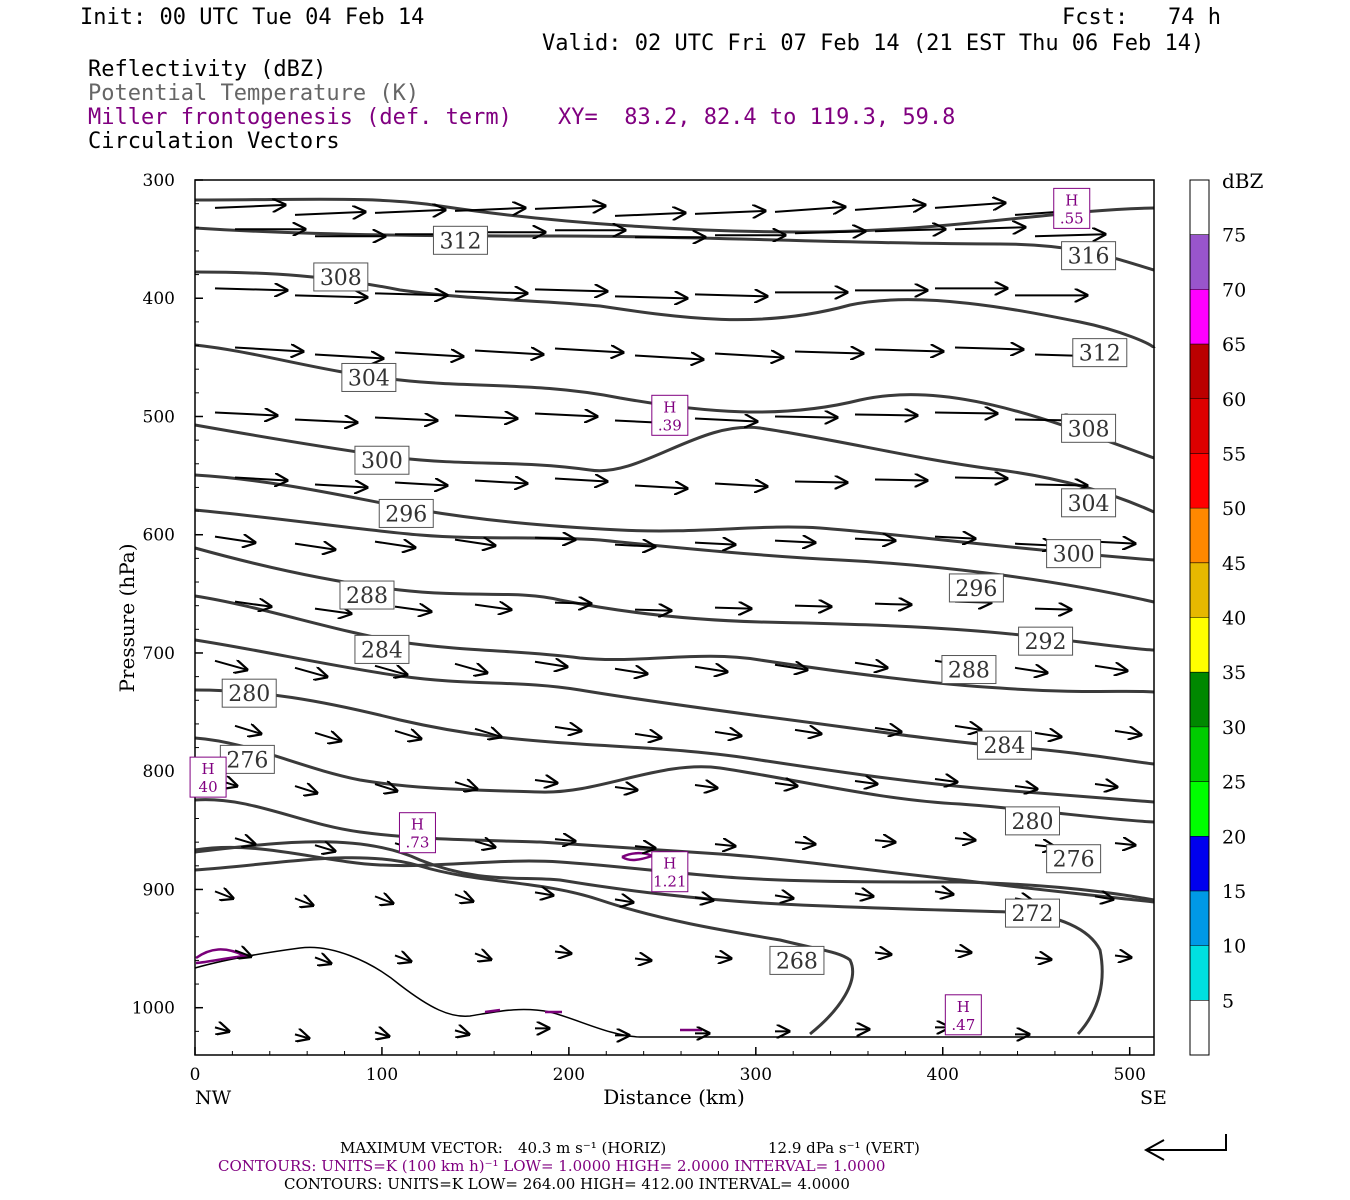  I want to click on isentrope-label-text: 304, so click(1089, 504).